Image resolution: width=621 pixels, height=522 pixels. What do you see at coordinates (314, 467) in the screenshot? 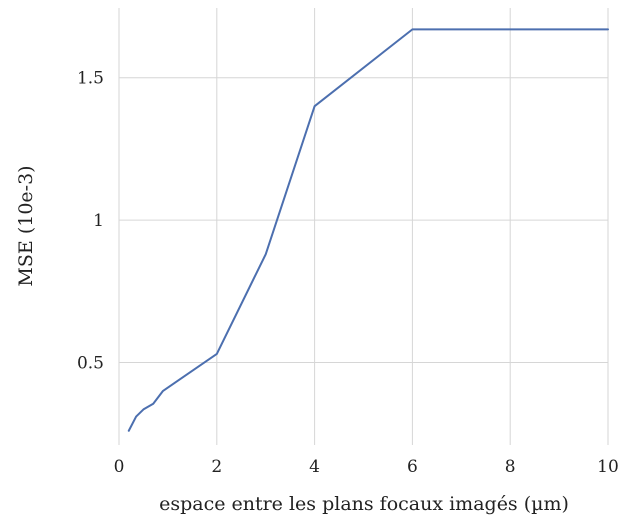
I see `x-tick-label: 4` at bounding box center [314, 467].